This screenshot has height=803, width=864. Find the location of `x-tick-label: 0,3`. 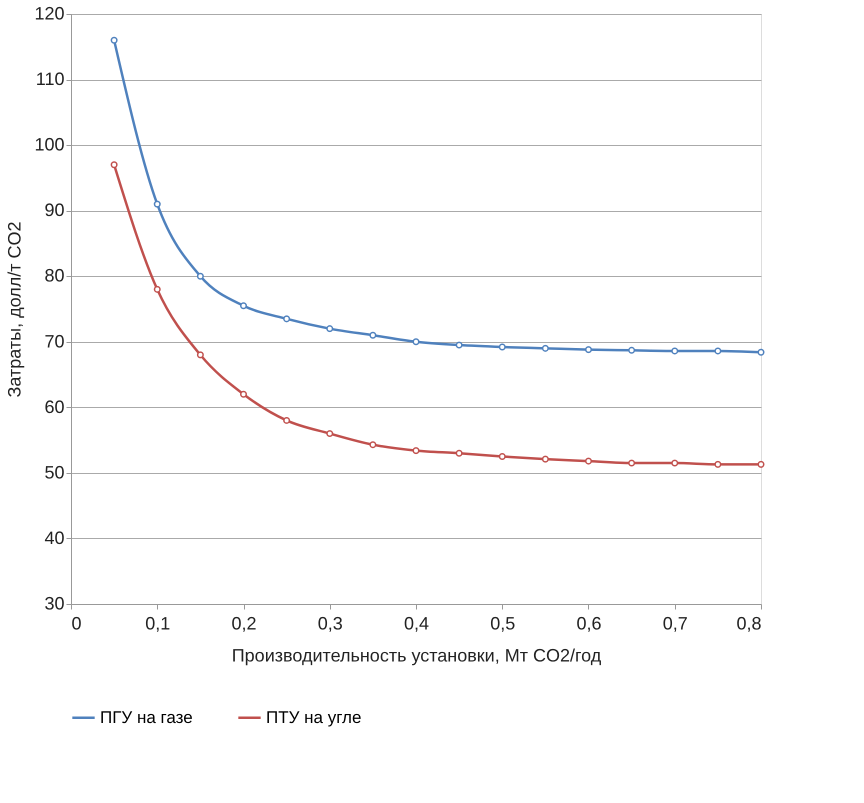

x-tick-label: 0,3 is located at coordinates (330, 624).